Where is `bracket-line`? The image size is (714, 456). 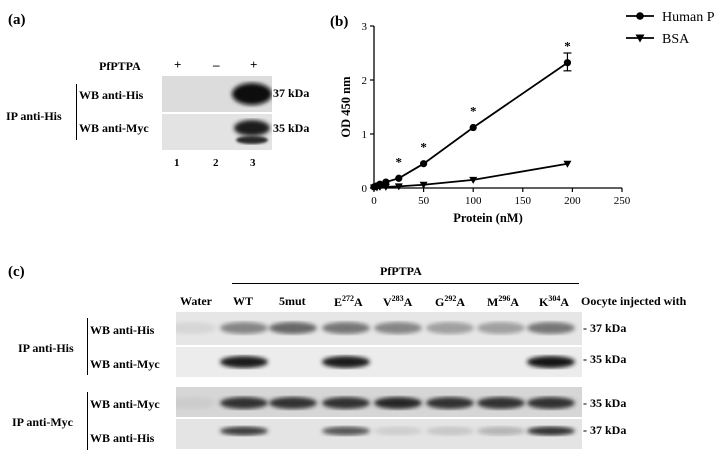
bracket-line is located at coordinates (76, 112).